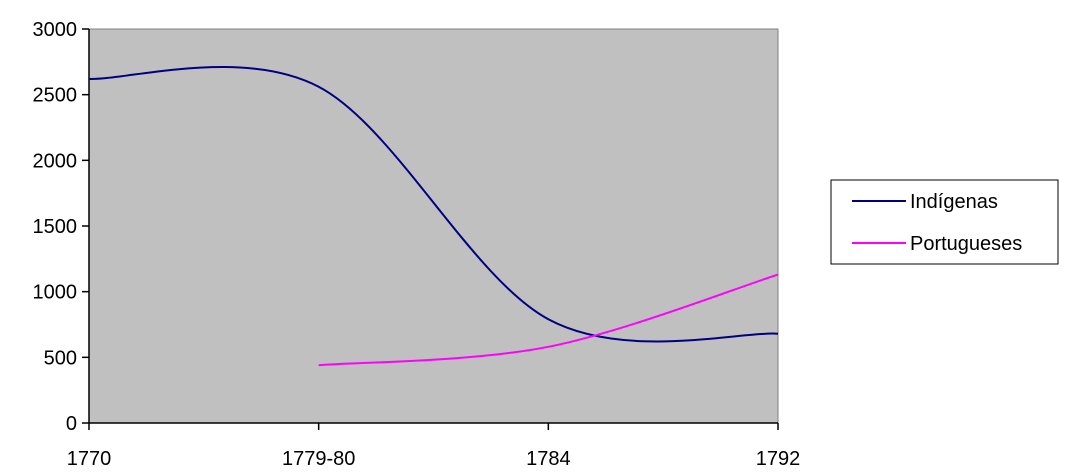 The width and height of the screenshot is (1070, 475). I want to click on x-tick-label: 1792, so click(778, 459).